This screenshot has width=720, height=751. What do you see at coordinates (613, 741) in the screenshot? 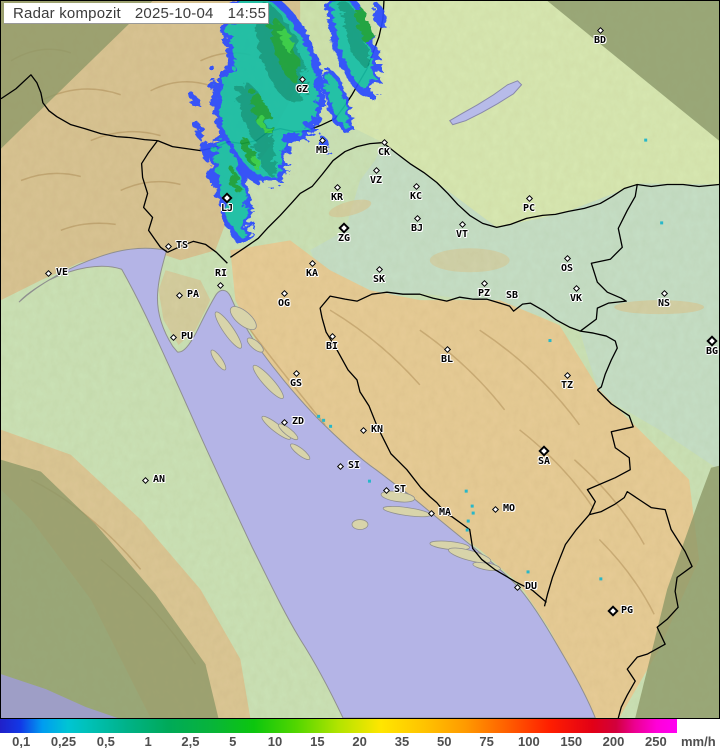
I see `legend-tick: 200` at bounding box center [613, 741].